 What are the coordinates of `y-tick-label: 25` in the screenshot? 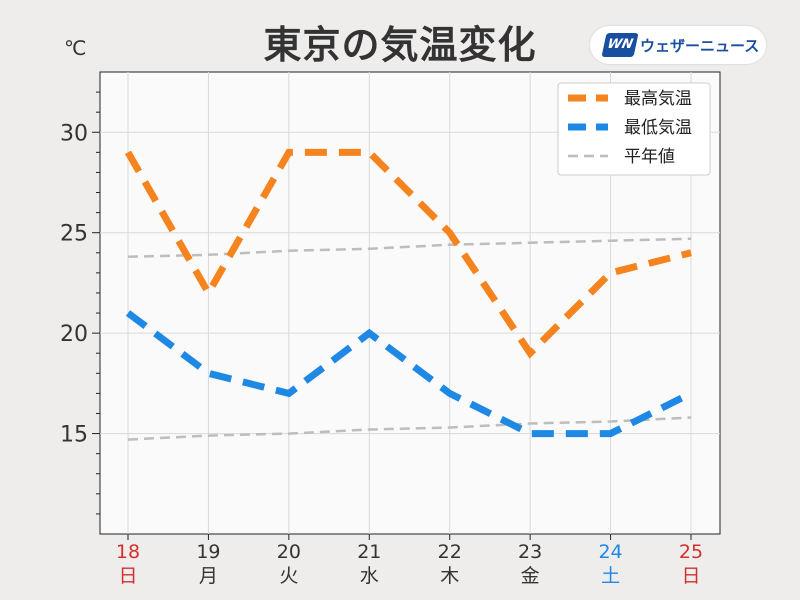 It's located at (74, 234).